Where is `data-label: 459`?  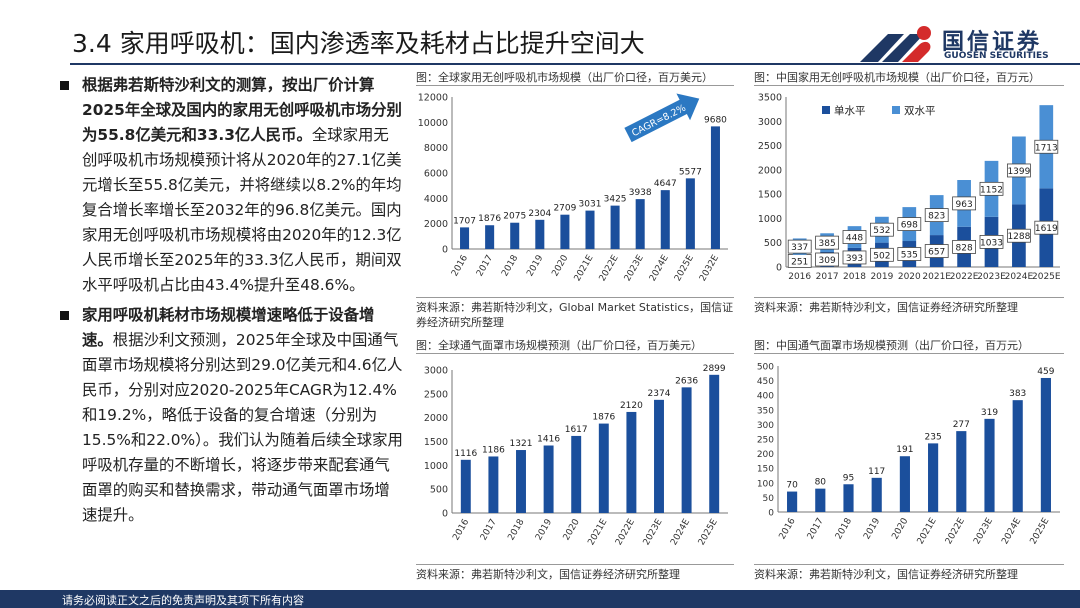 data-label: 459 is located at coordinates (1045, 372).